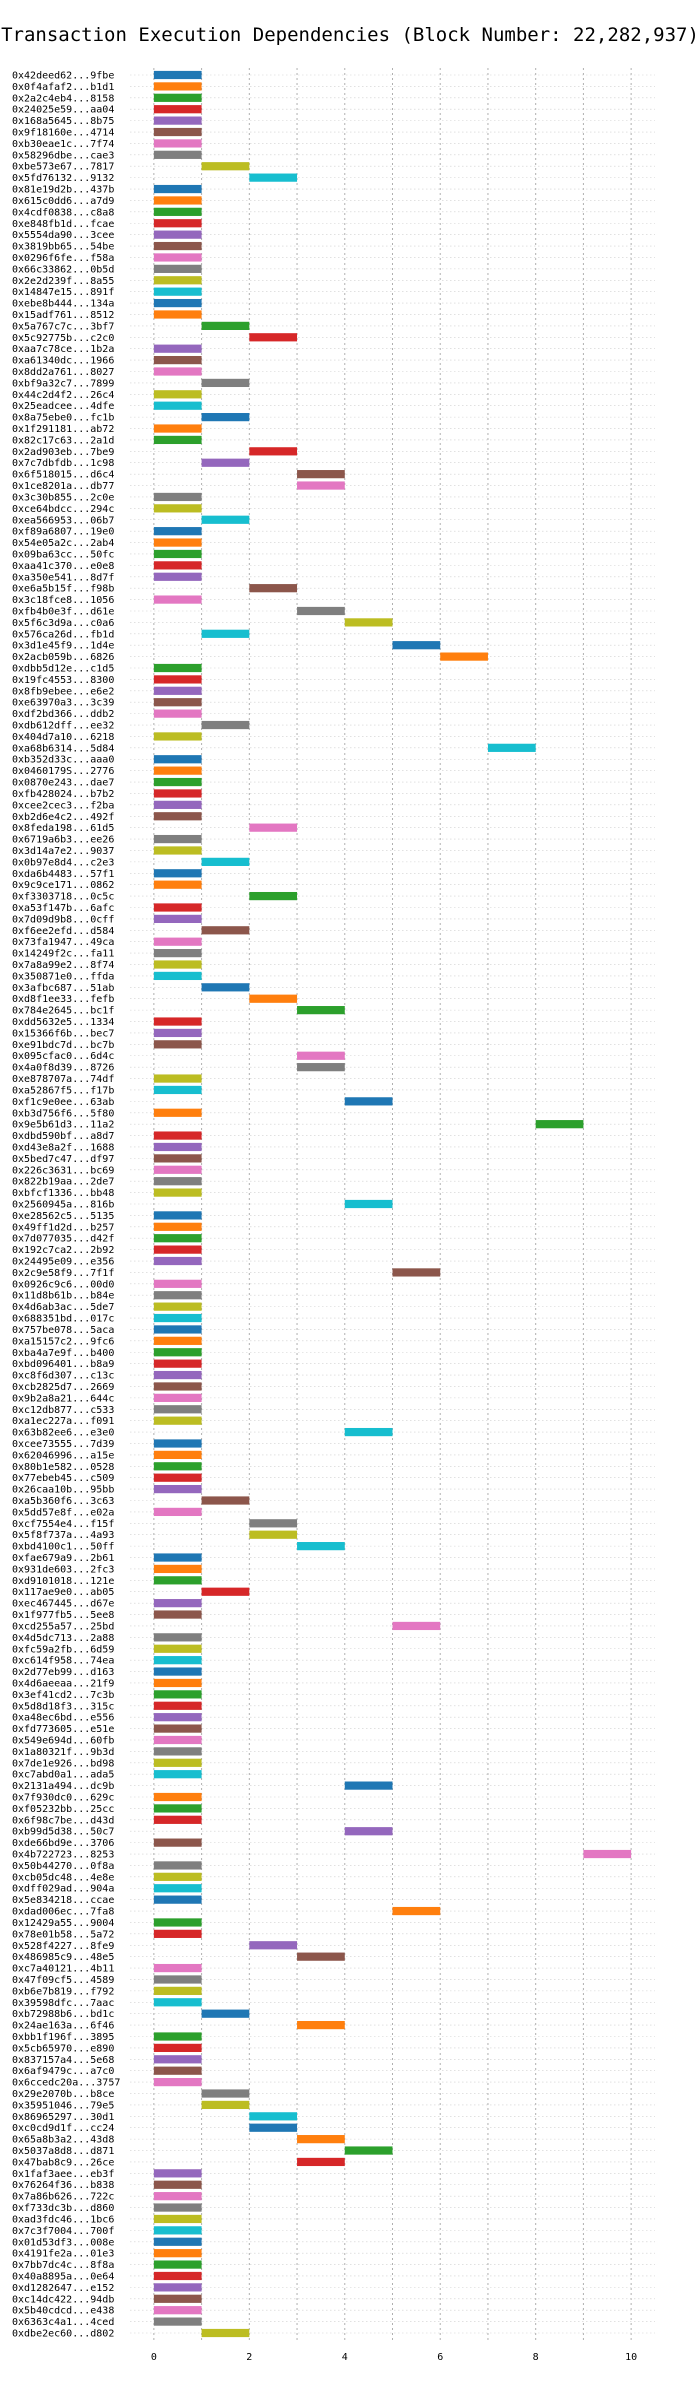 This screenshot has height=2388, width=700. What do you see at coordinates (63, 1626) in the screenshot?
I see `y-tick-label: 0xcd255a57...25bd` at bounding box center [63, 1626].